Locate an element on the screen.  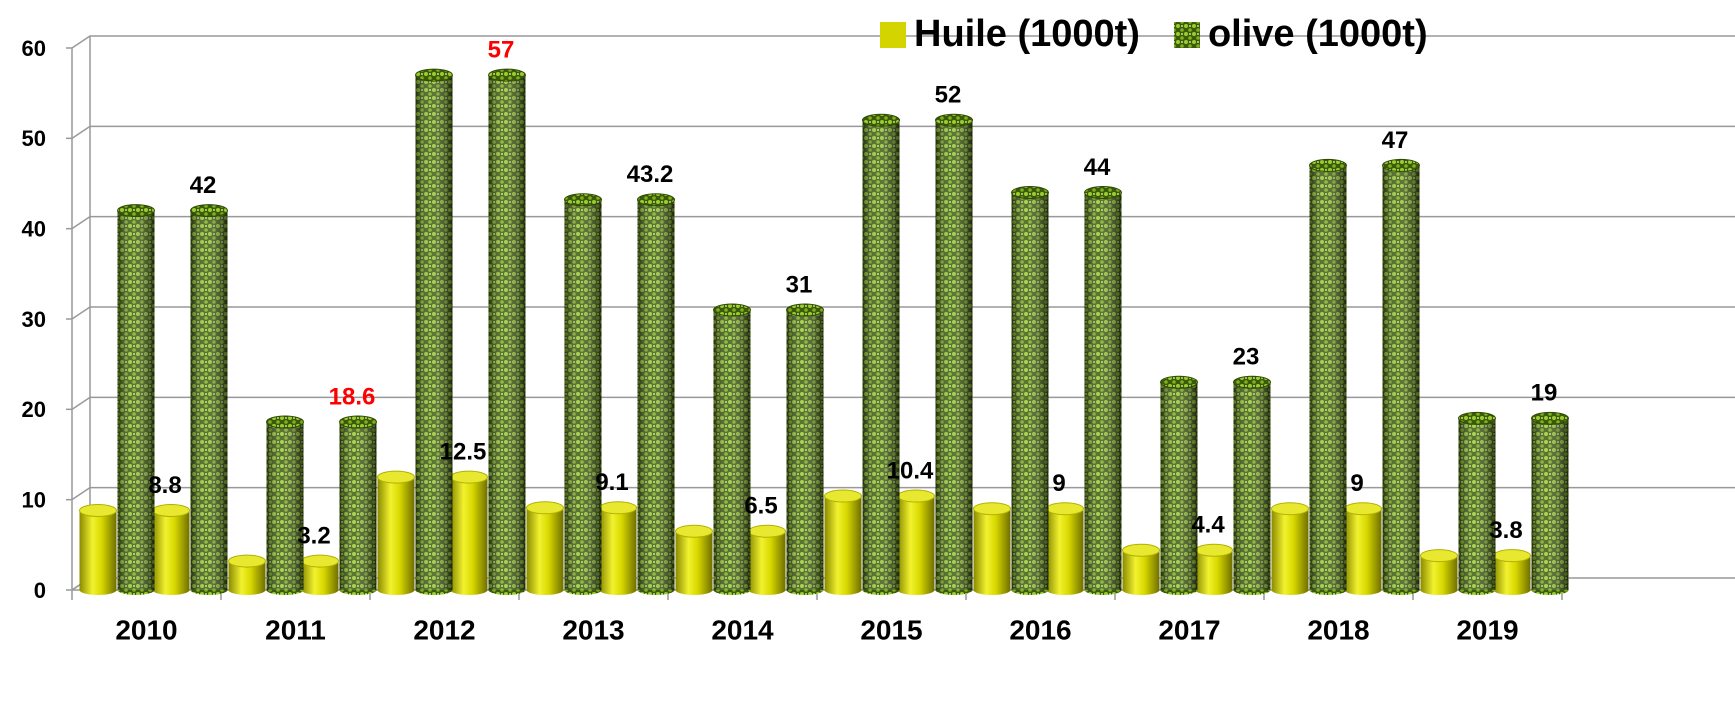
y-tick-label: 10 is located at coordinates (34, 499).